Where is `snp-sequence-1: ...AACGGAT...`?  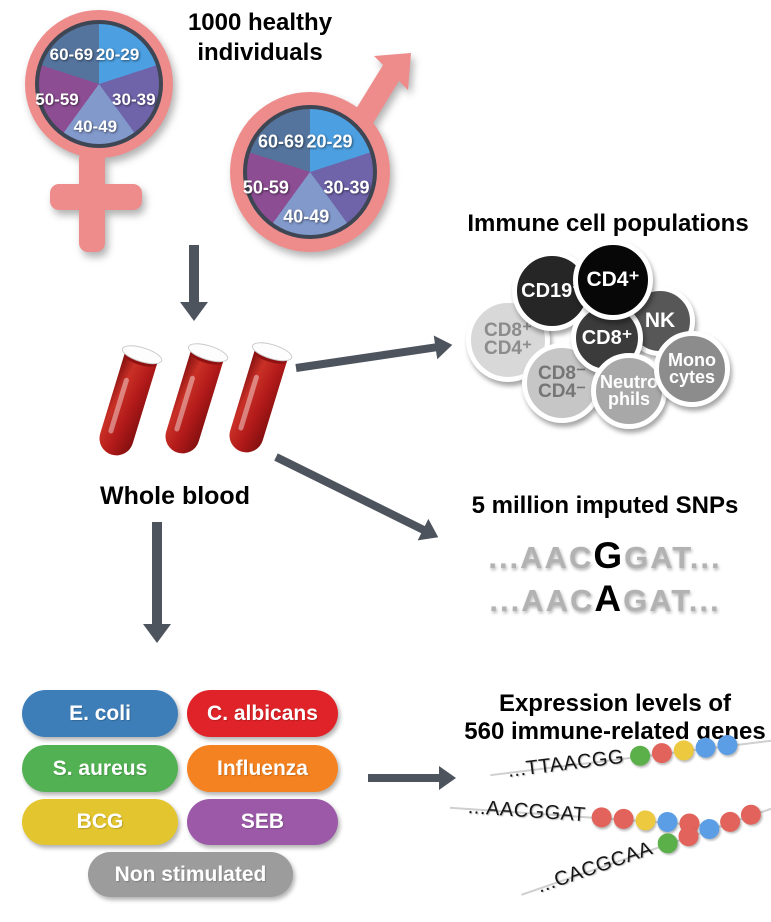 snp-sequence-1: ...AACGGAT... is located at coordinates (605, 555).